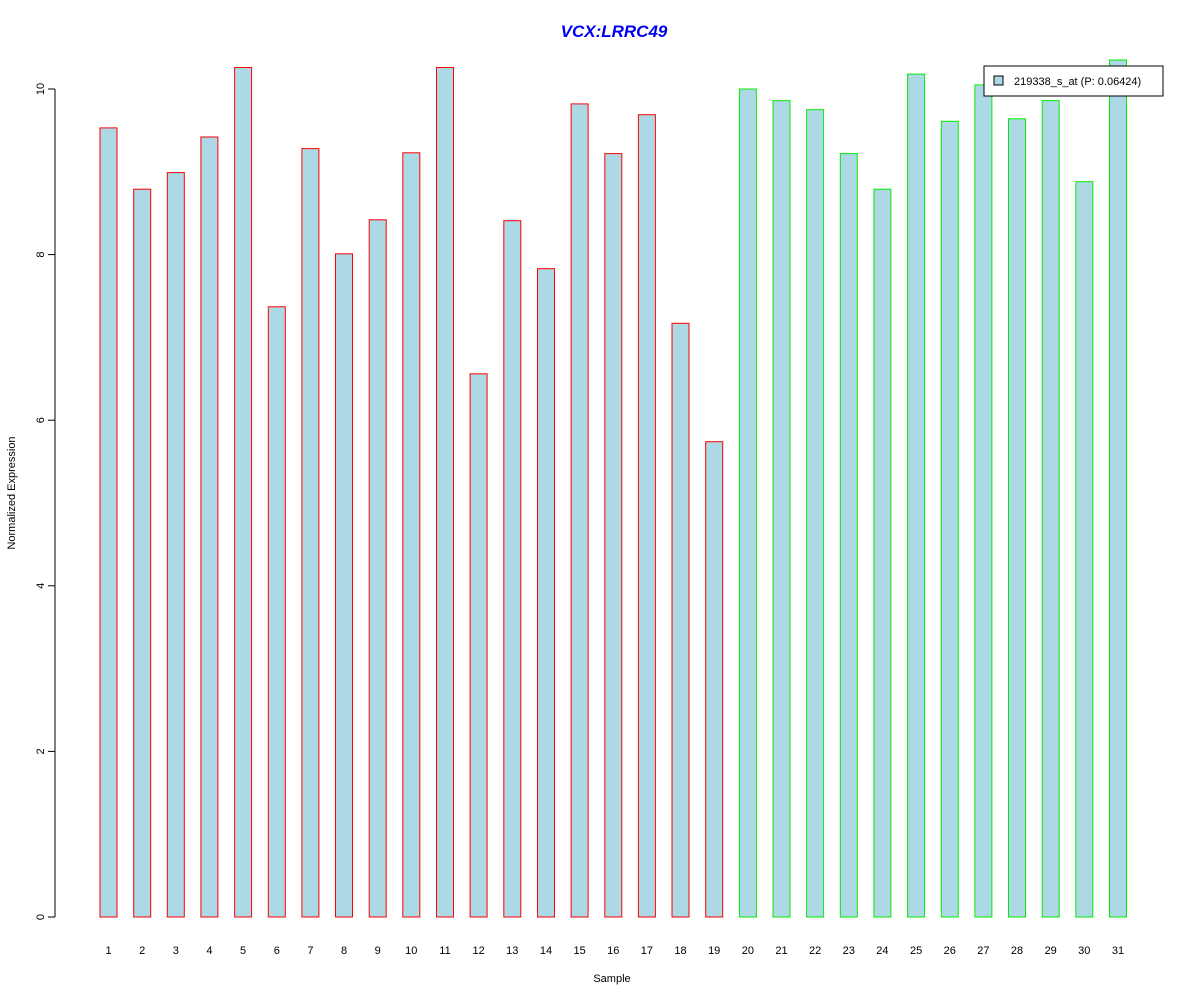 The height and width of the screenshot is (1000, 1200). What do you see at coordinates (378, 951) in the screenshot?
I see `x-tick-label: 9` at bounding box center [378, 951].